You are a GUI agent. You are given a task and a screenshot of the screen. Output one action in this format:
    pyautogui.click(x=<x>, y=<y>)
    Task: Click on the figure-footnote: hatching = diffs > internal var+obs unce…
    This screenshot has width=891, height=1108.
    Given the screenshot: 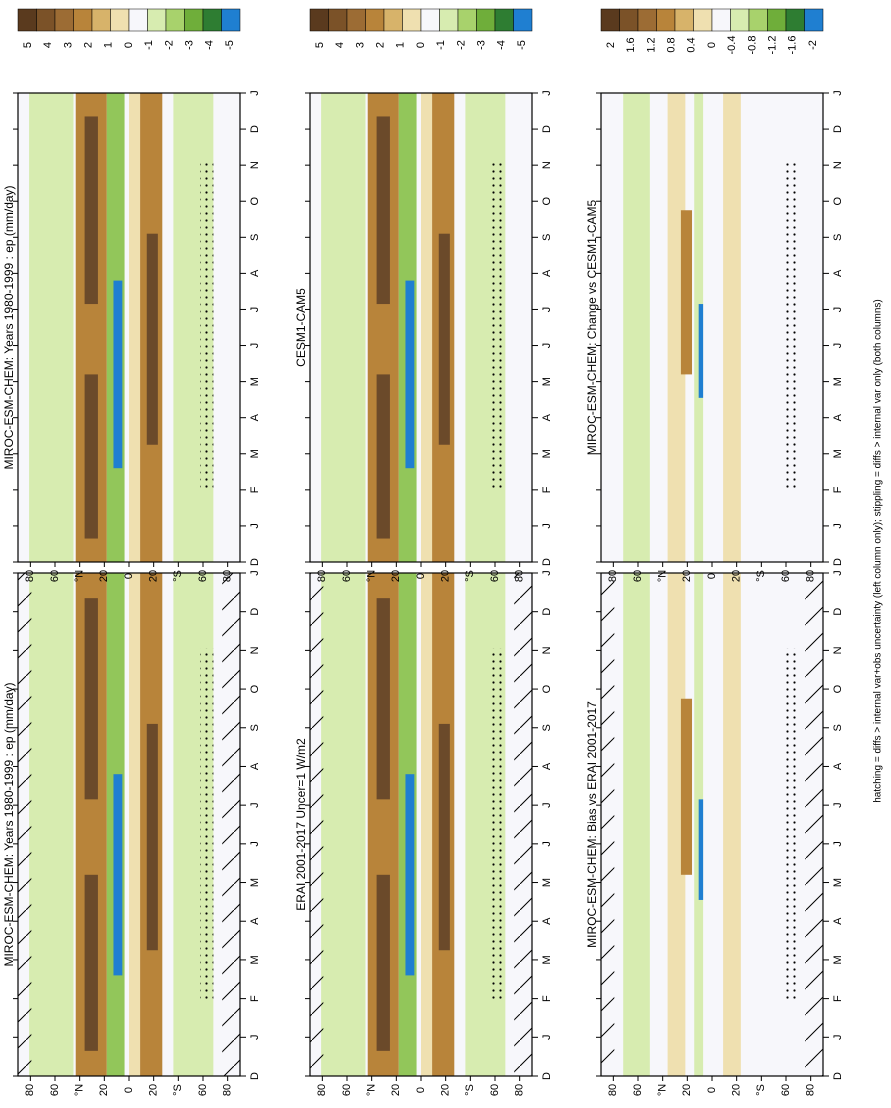 What is the action you would take?
    pyautogui.click(x=878, y=551)
    